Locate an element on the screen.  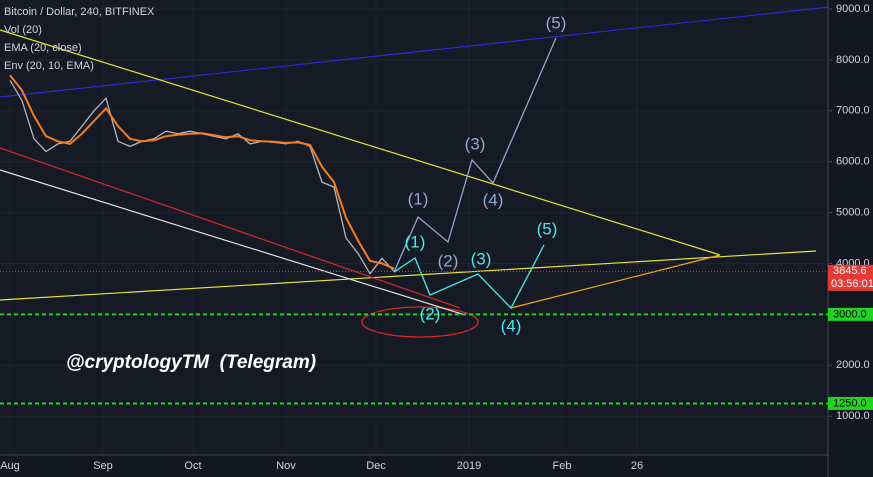
y-tick-label: 5000.0 is located at coordinates (853, 212).